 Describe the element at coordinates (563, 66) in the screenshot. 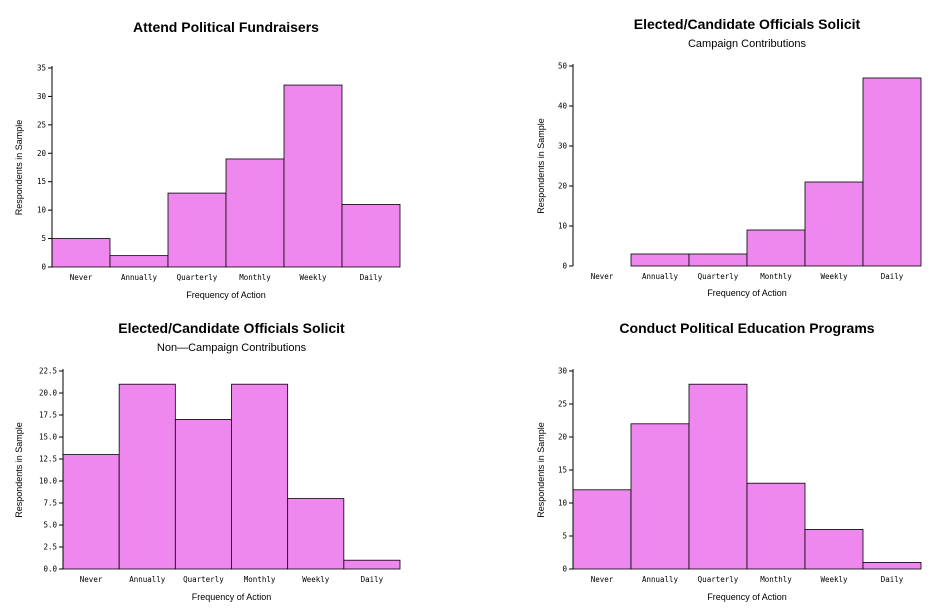

I see `y-tick-label: 50` at that location.